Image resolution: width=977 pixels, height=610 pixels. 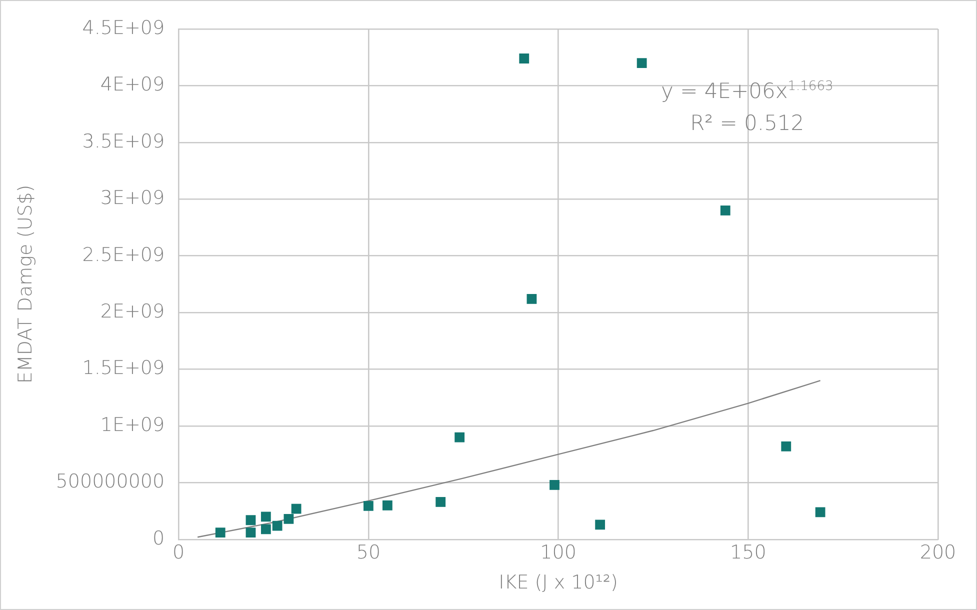 I want to click on x-tick-label: 0, so click(x=178, y=553).